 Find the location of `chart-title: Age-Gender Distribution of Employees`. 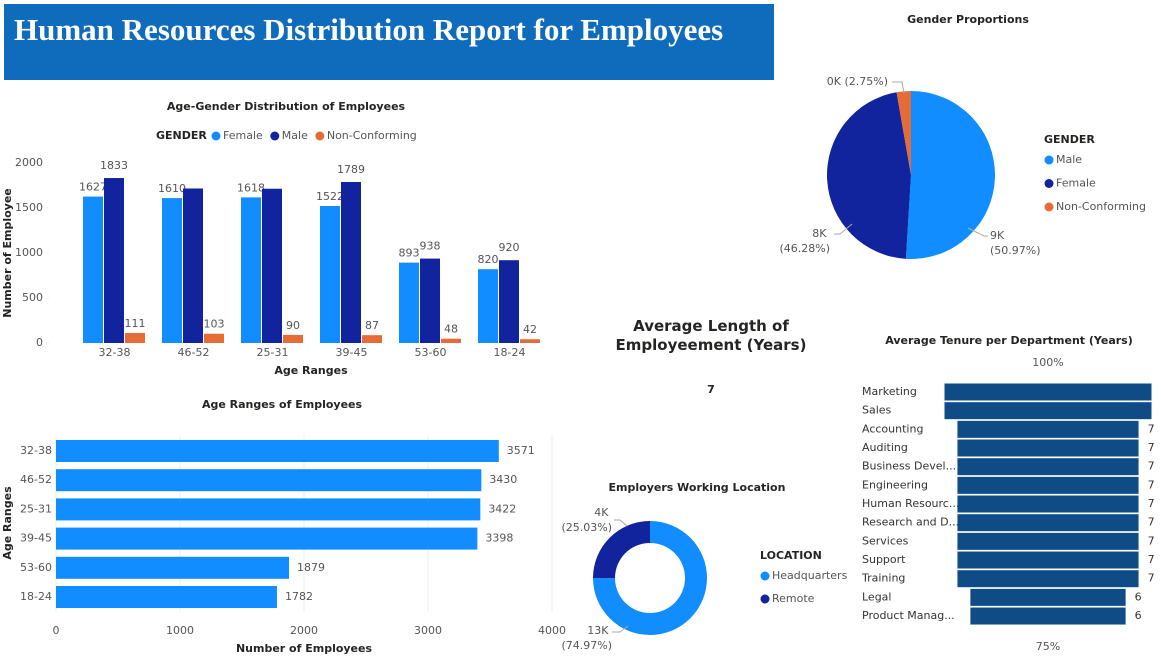

chart-title: Age-Gender Distribution of Employees is located at coordinates (286, 106).